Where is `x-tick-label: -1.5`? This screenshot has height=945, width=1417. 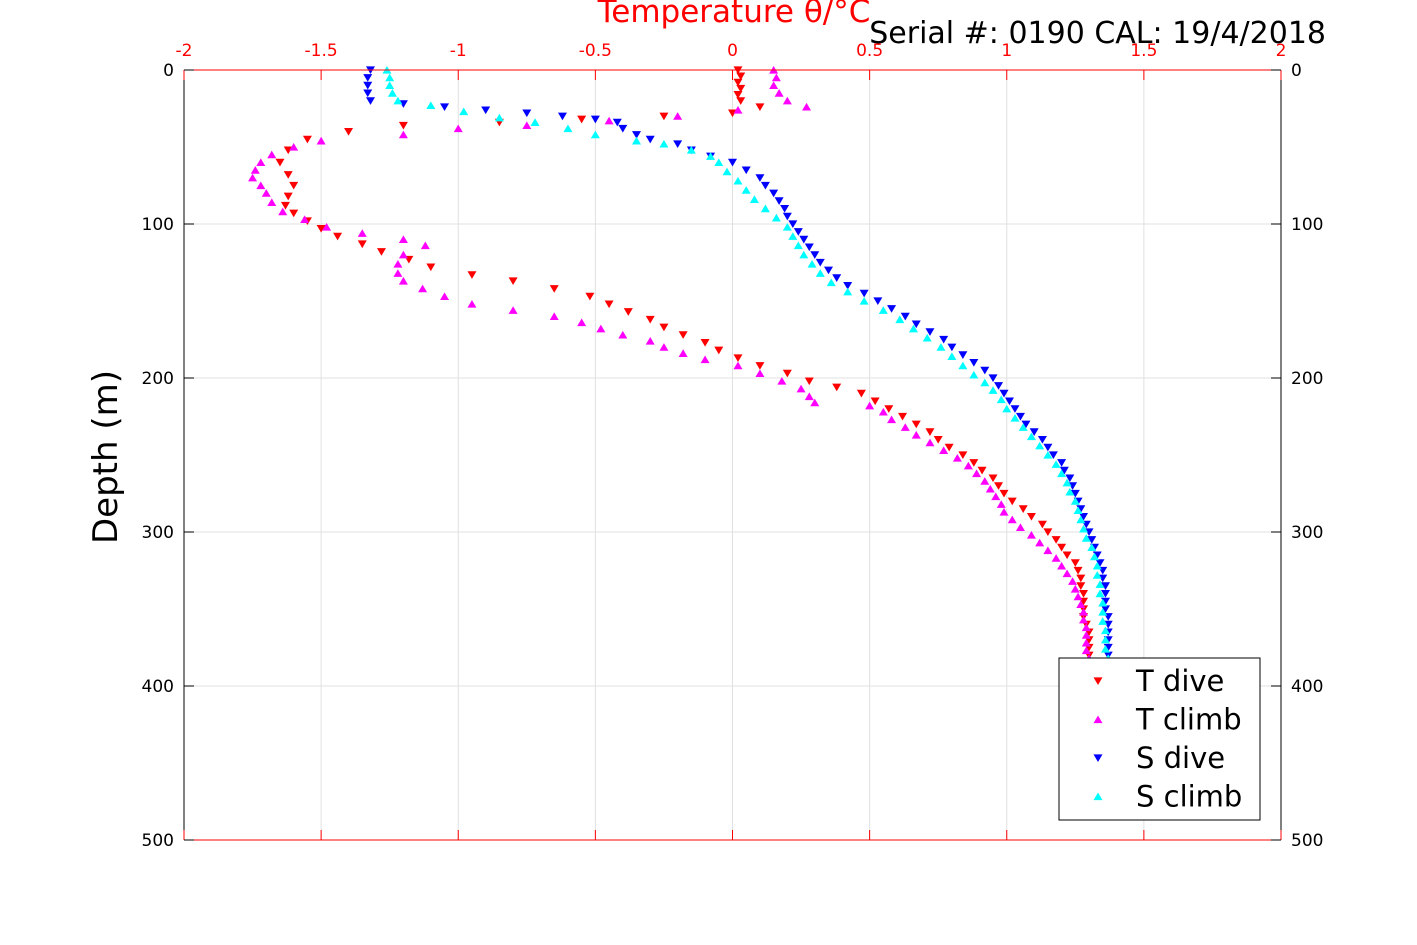
x-tick-label: -1.5 is located at coordinates (321, 51).